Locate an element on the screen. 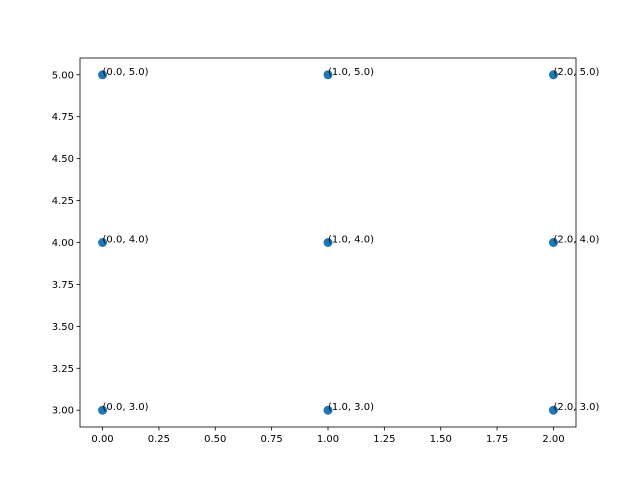 Image resolution: width=640 pixels, height=480 pixels. y-tick-label: 4.75 is located at coordinates (63, 117).